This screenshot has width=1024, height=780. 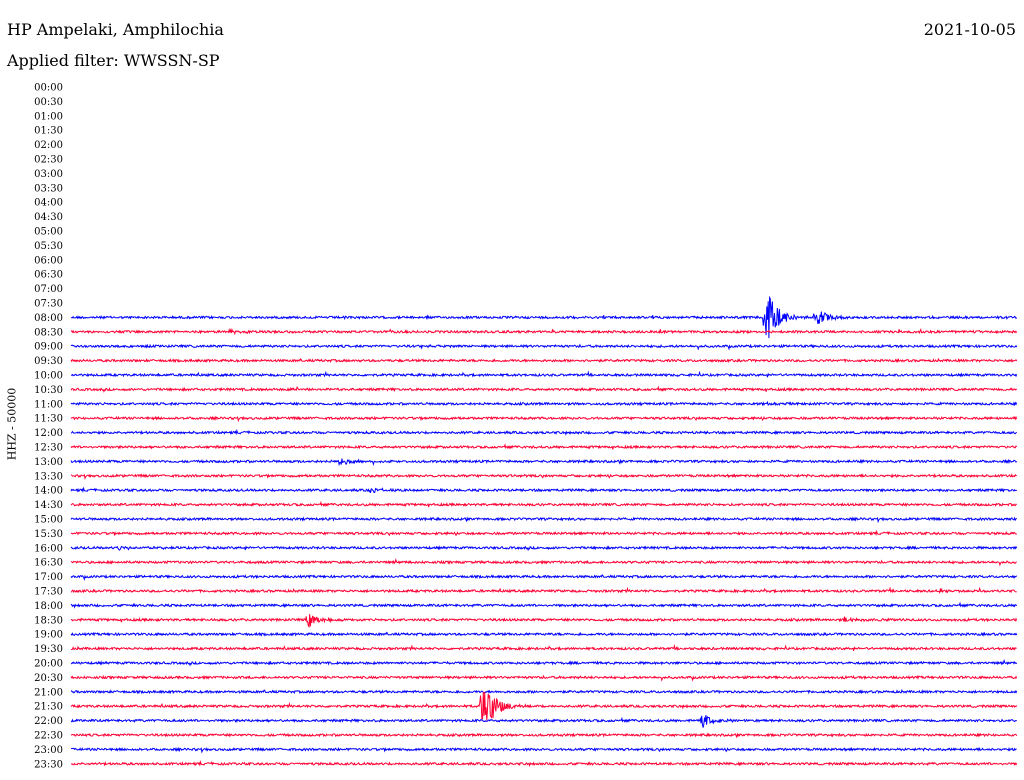 I want to click on row-time-label: 09:00, so click(x=48, y=347).